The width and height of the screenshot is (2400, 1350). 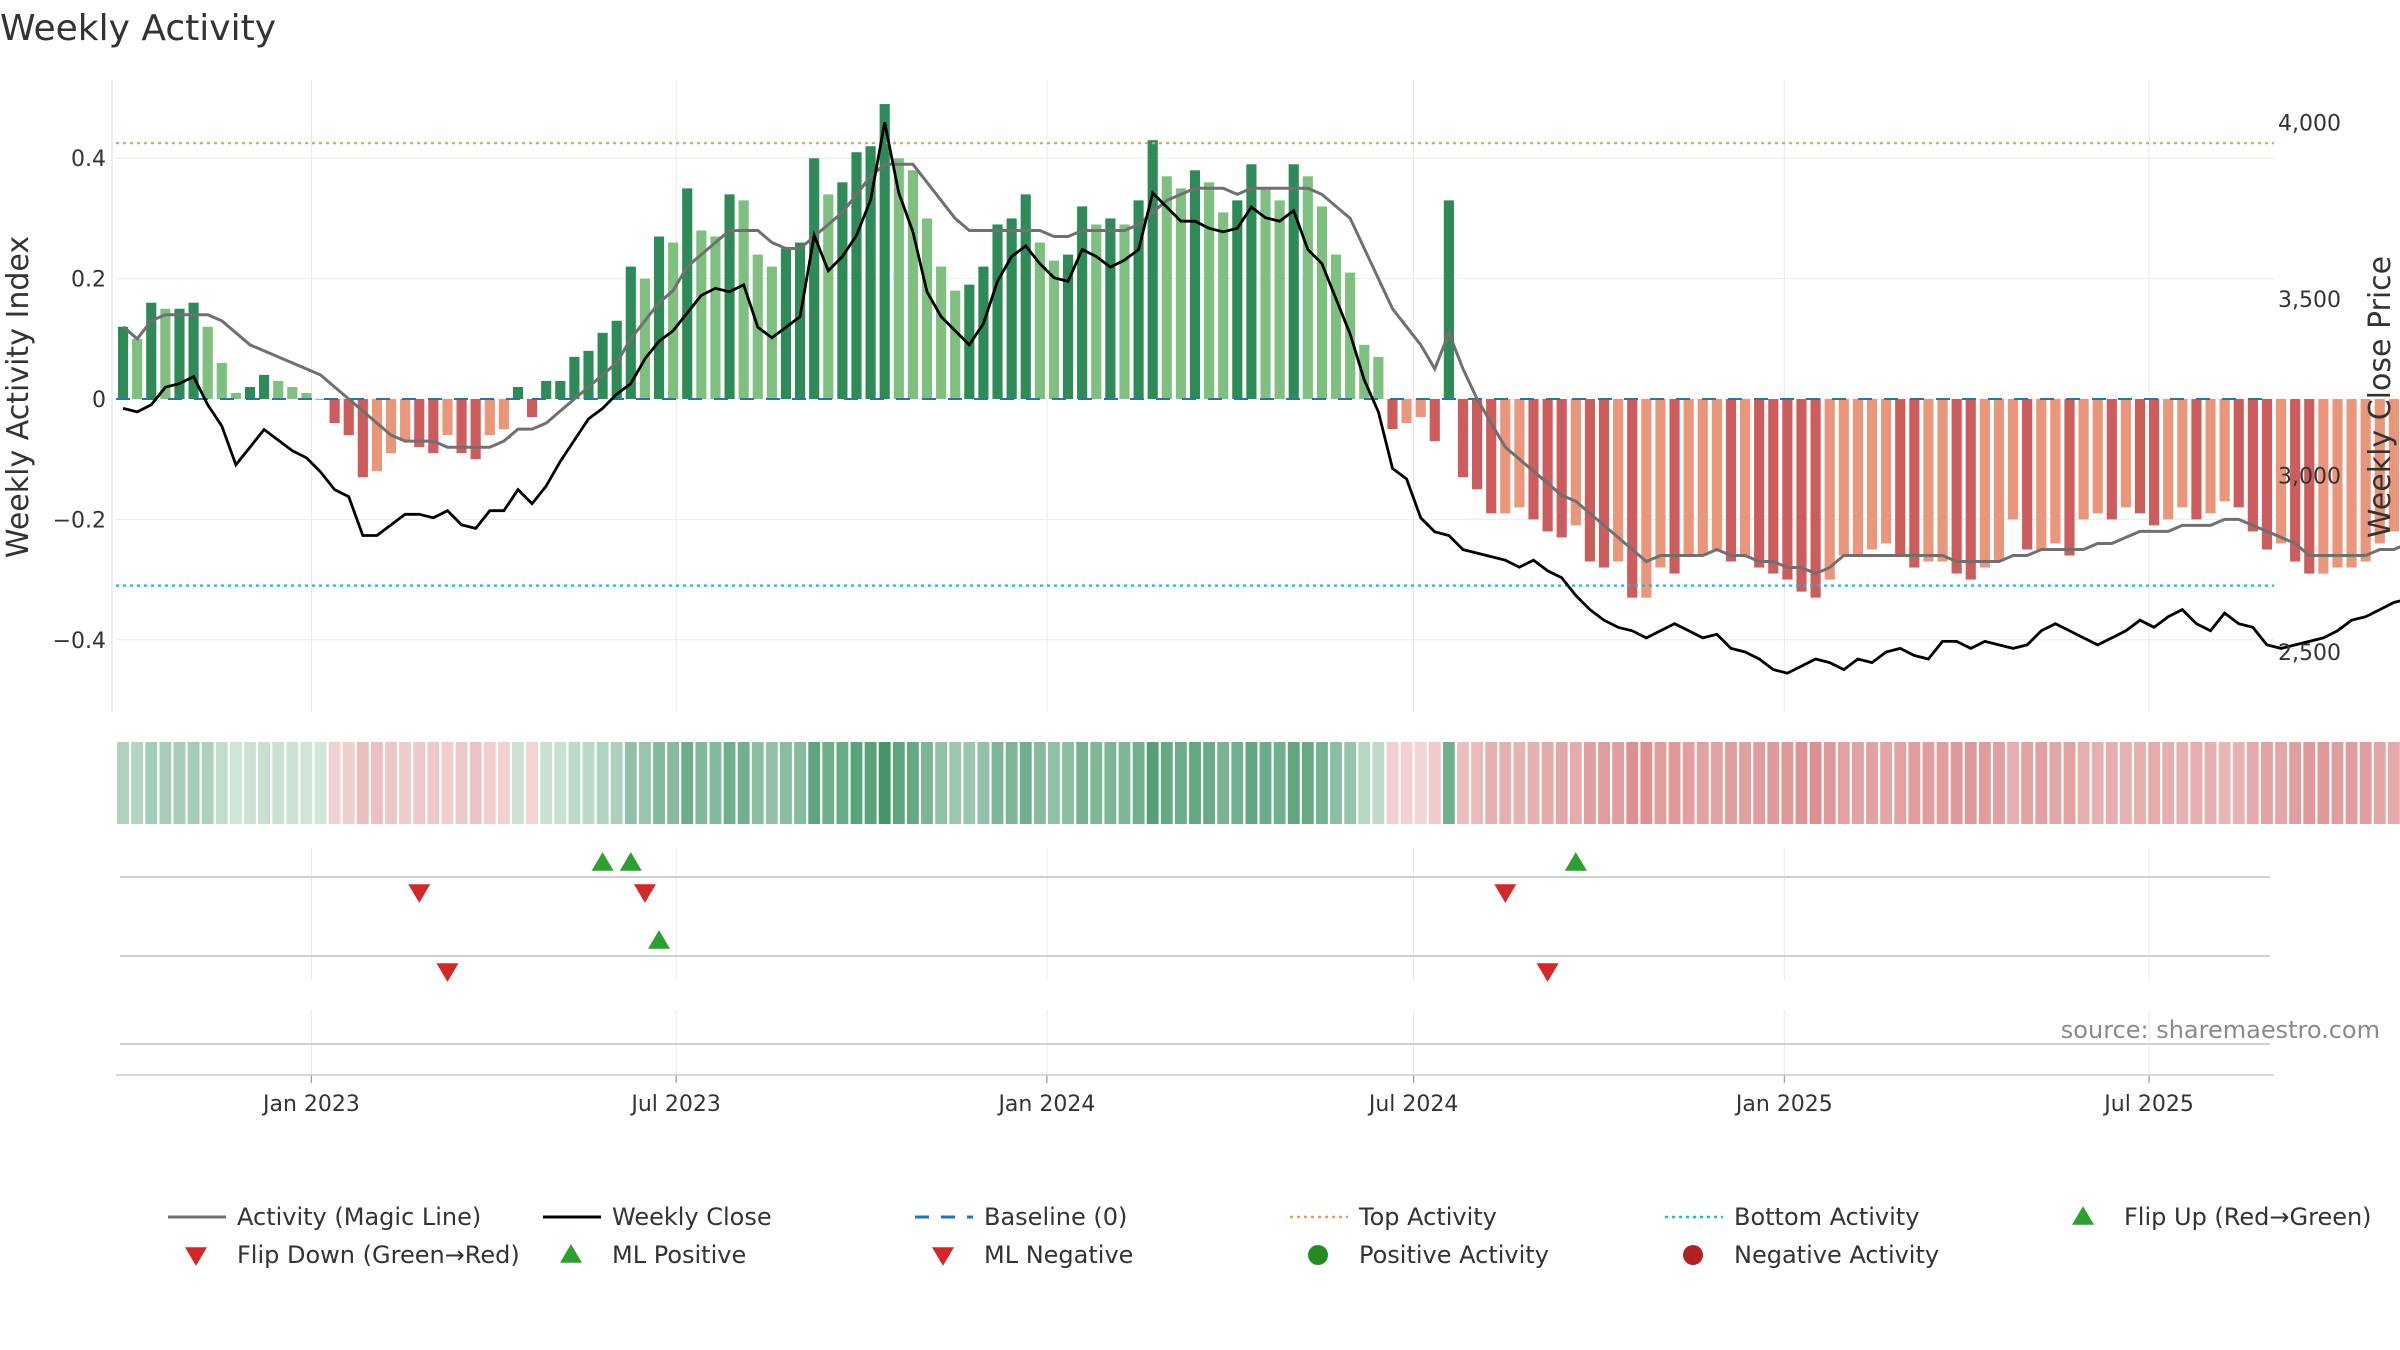 I want to click on legend-item: Weekly Close, so click(x=657, y=1217).